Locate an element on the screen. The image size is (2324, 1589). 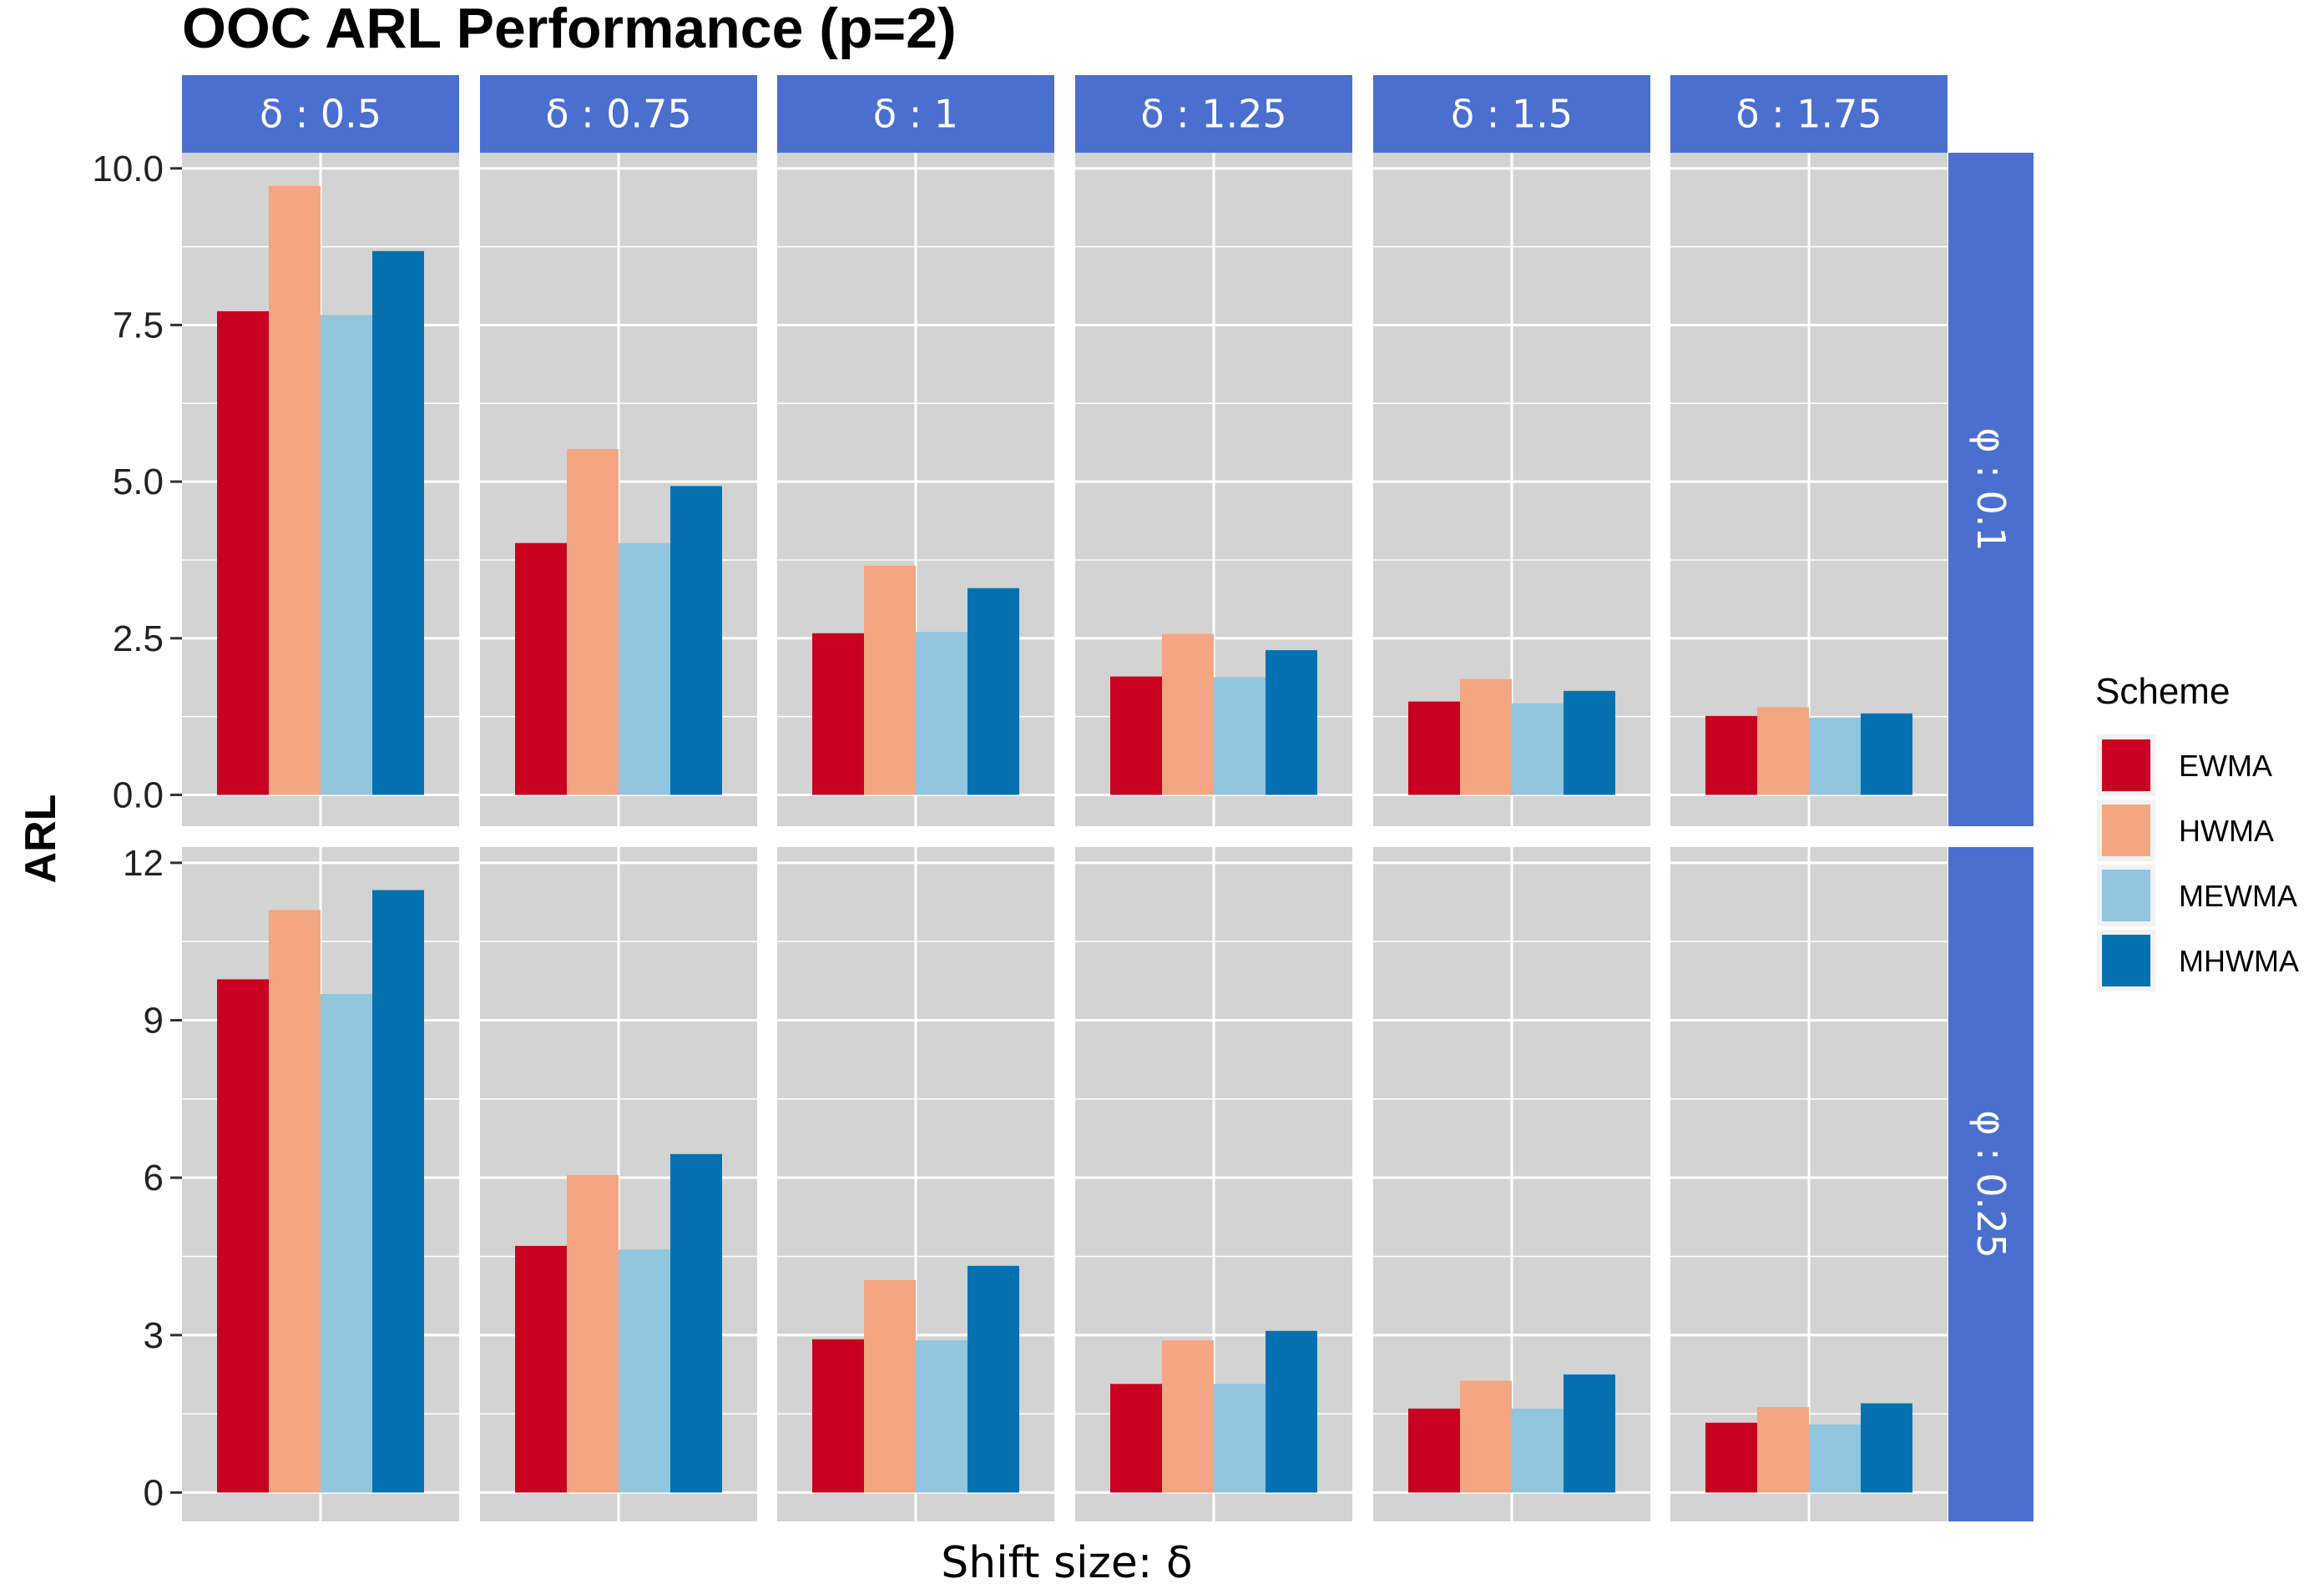
y-tick-label: 0 is located at coordinates (154, 1492).